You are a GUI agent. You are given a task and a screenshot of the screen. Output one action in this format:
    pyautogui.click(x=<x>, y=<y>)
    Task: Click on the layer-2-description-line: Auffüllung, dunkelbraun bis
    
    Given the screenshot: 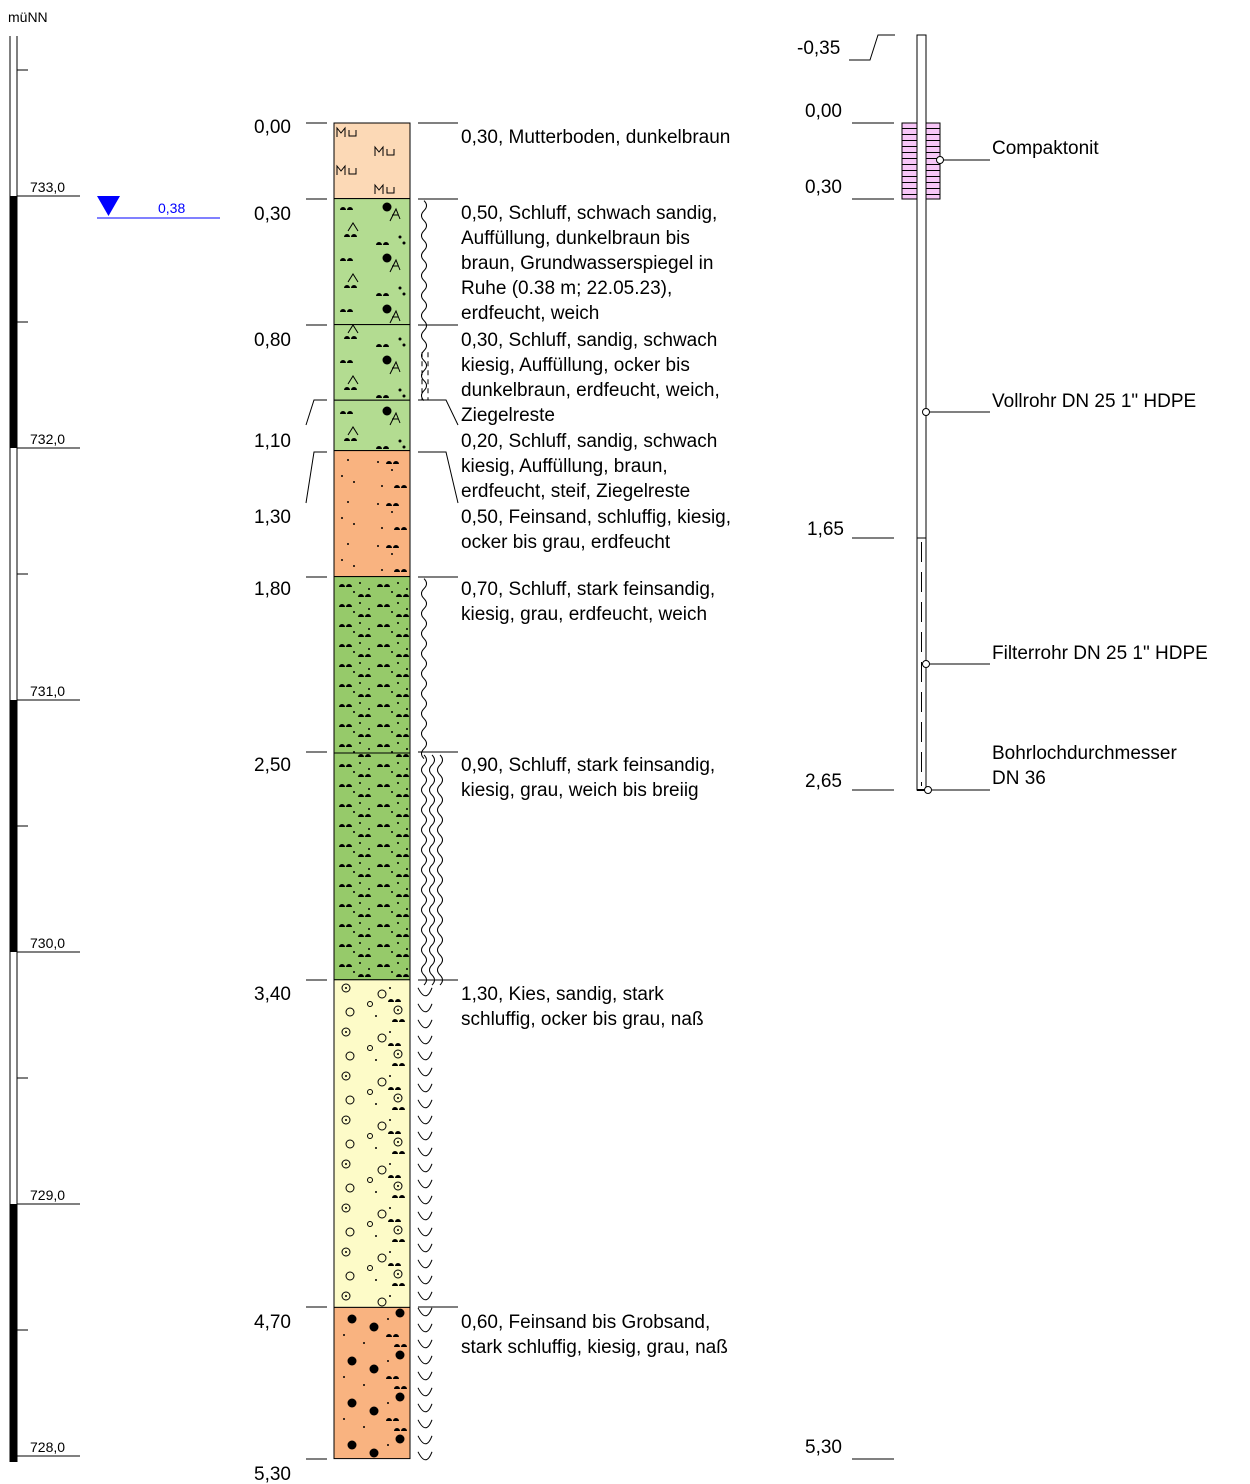 What is the action you would take?
    pyautogui.click(x=575, y=238)
    